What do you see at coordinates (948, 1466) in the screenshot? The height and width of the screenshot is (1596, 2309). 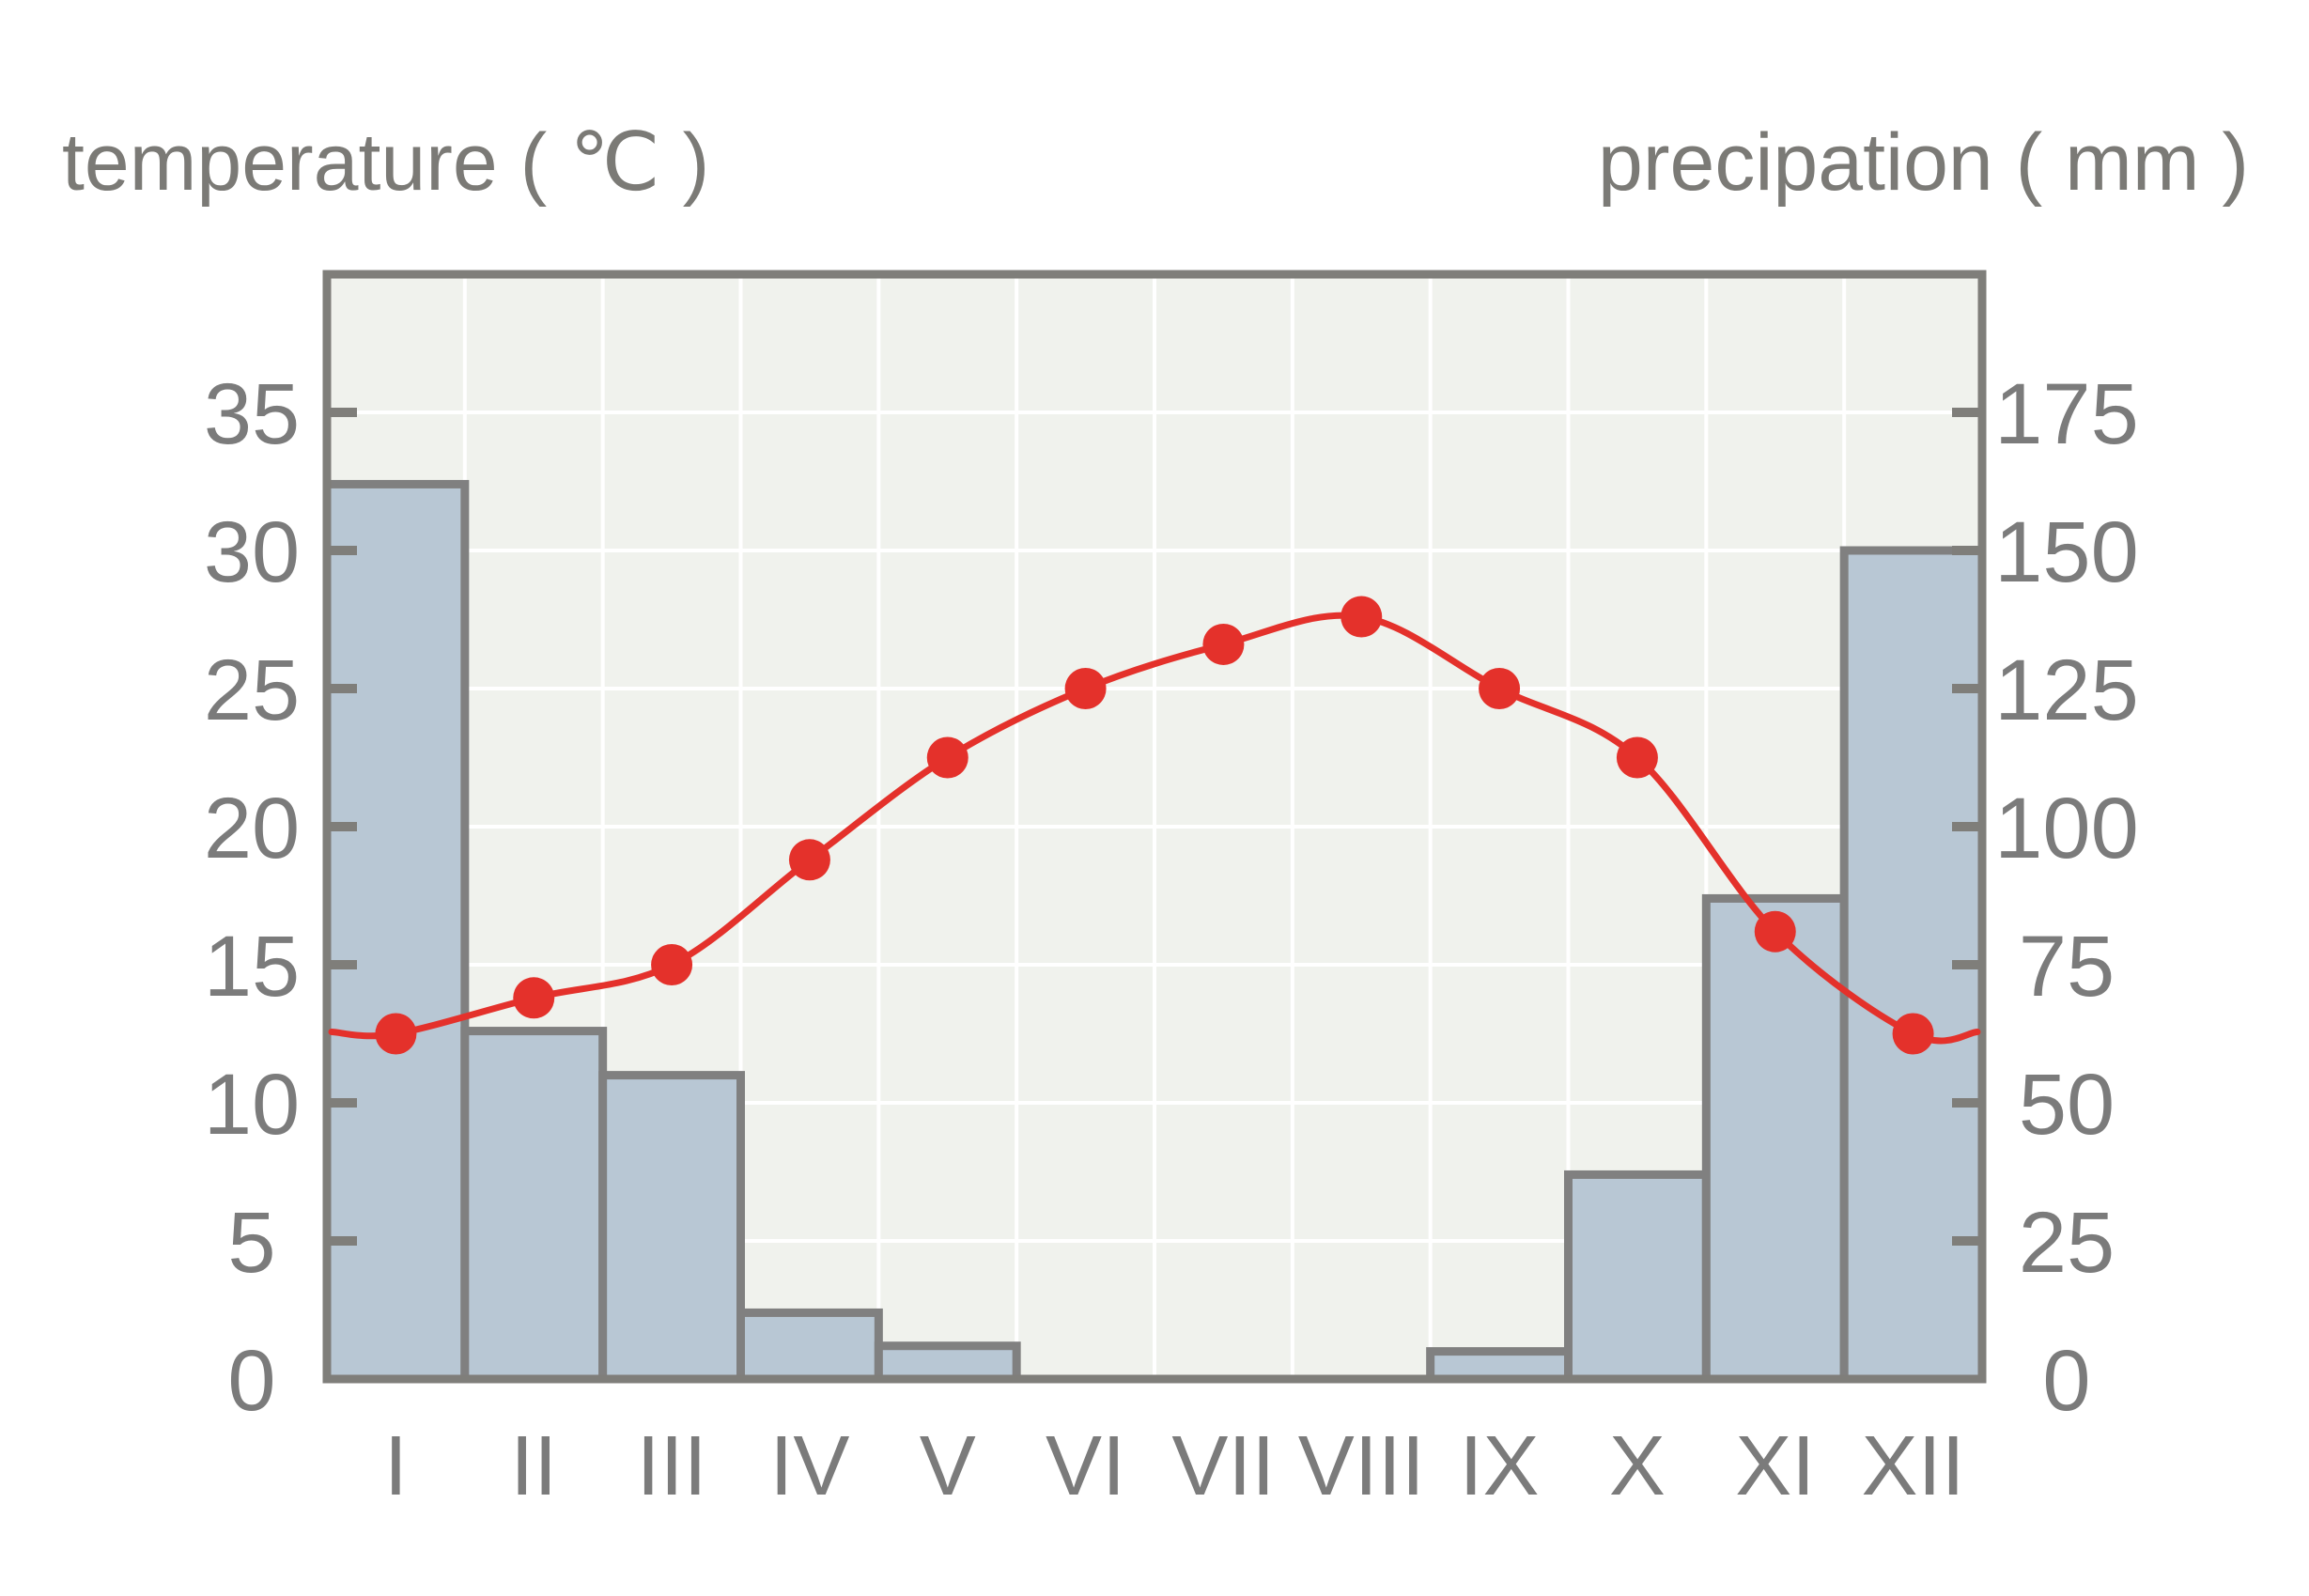 I see `x-tick-label: V` at bounding box center [948, 1466].